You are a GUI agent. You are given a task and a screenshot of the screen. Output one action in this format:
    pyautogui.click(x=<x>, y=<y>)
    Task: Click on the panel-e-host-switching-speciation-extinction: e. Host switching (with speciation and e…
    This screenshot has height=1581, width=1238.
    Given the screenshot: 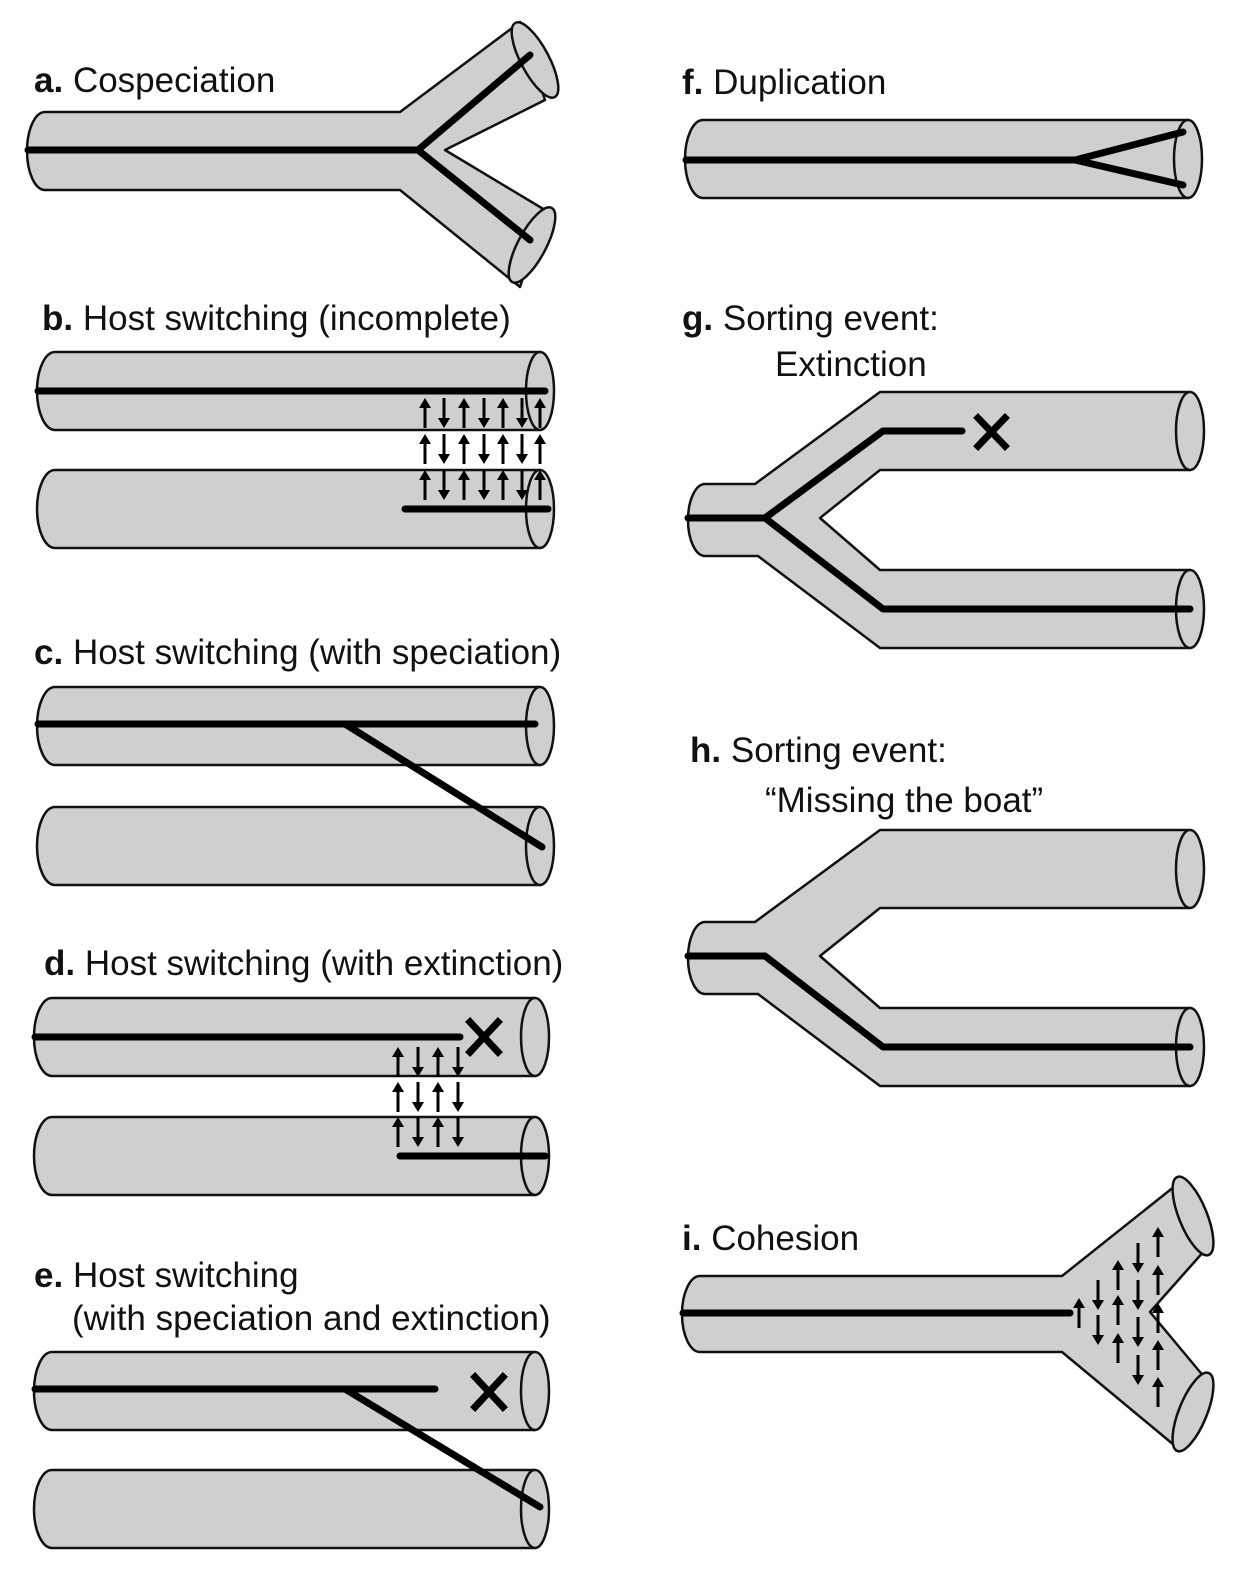 What is the action you would take?
    pyautogui.click(x=291, y=1403)
    